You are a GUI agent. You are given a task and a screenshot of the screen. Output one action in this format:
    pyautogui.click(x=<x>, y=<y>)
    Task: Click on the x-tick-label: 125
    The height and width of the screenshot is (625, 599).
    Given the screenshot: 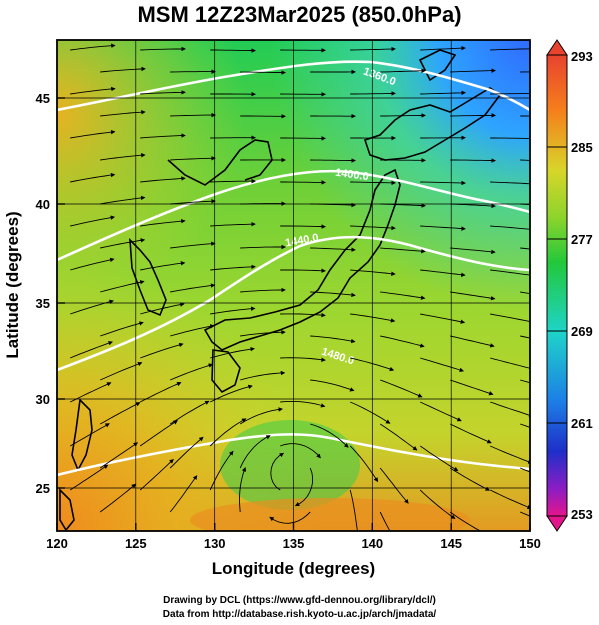 What is the action you would take?
    pyautogui.click(x=136, y=543)
    